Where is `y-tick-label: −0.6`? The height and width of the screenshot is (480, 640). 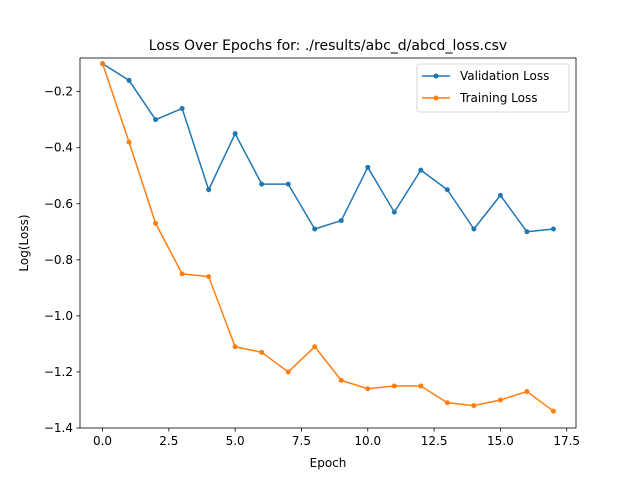 y-tick-label: −0.6 is located at coordinates (58, 204).